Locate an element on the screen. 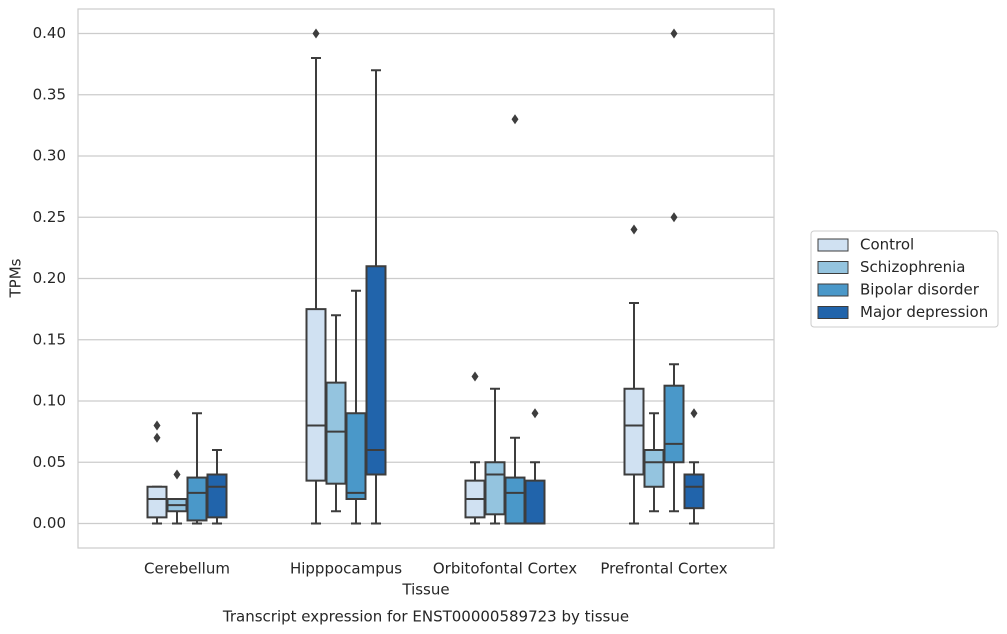 This screenshot has height=634, width=1007. x-tick-label: Orbitofontal Cortex is located at coordinates (505, 569).